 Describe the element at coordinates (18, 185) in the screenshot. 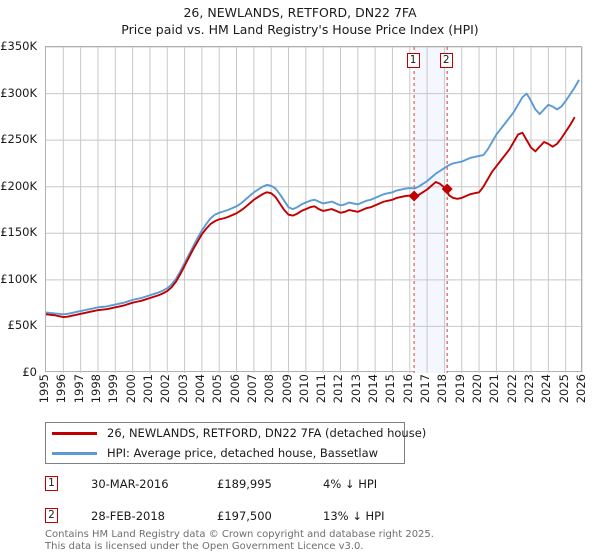

I see `y-axis-tick-label: £200K` at that location.